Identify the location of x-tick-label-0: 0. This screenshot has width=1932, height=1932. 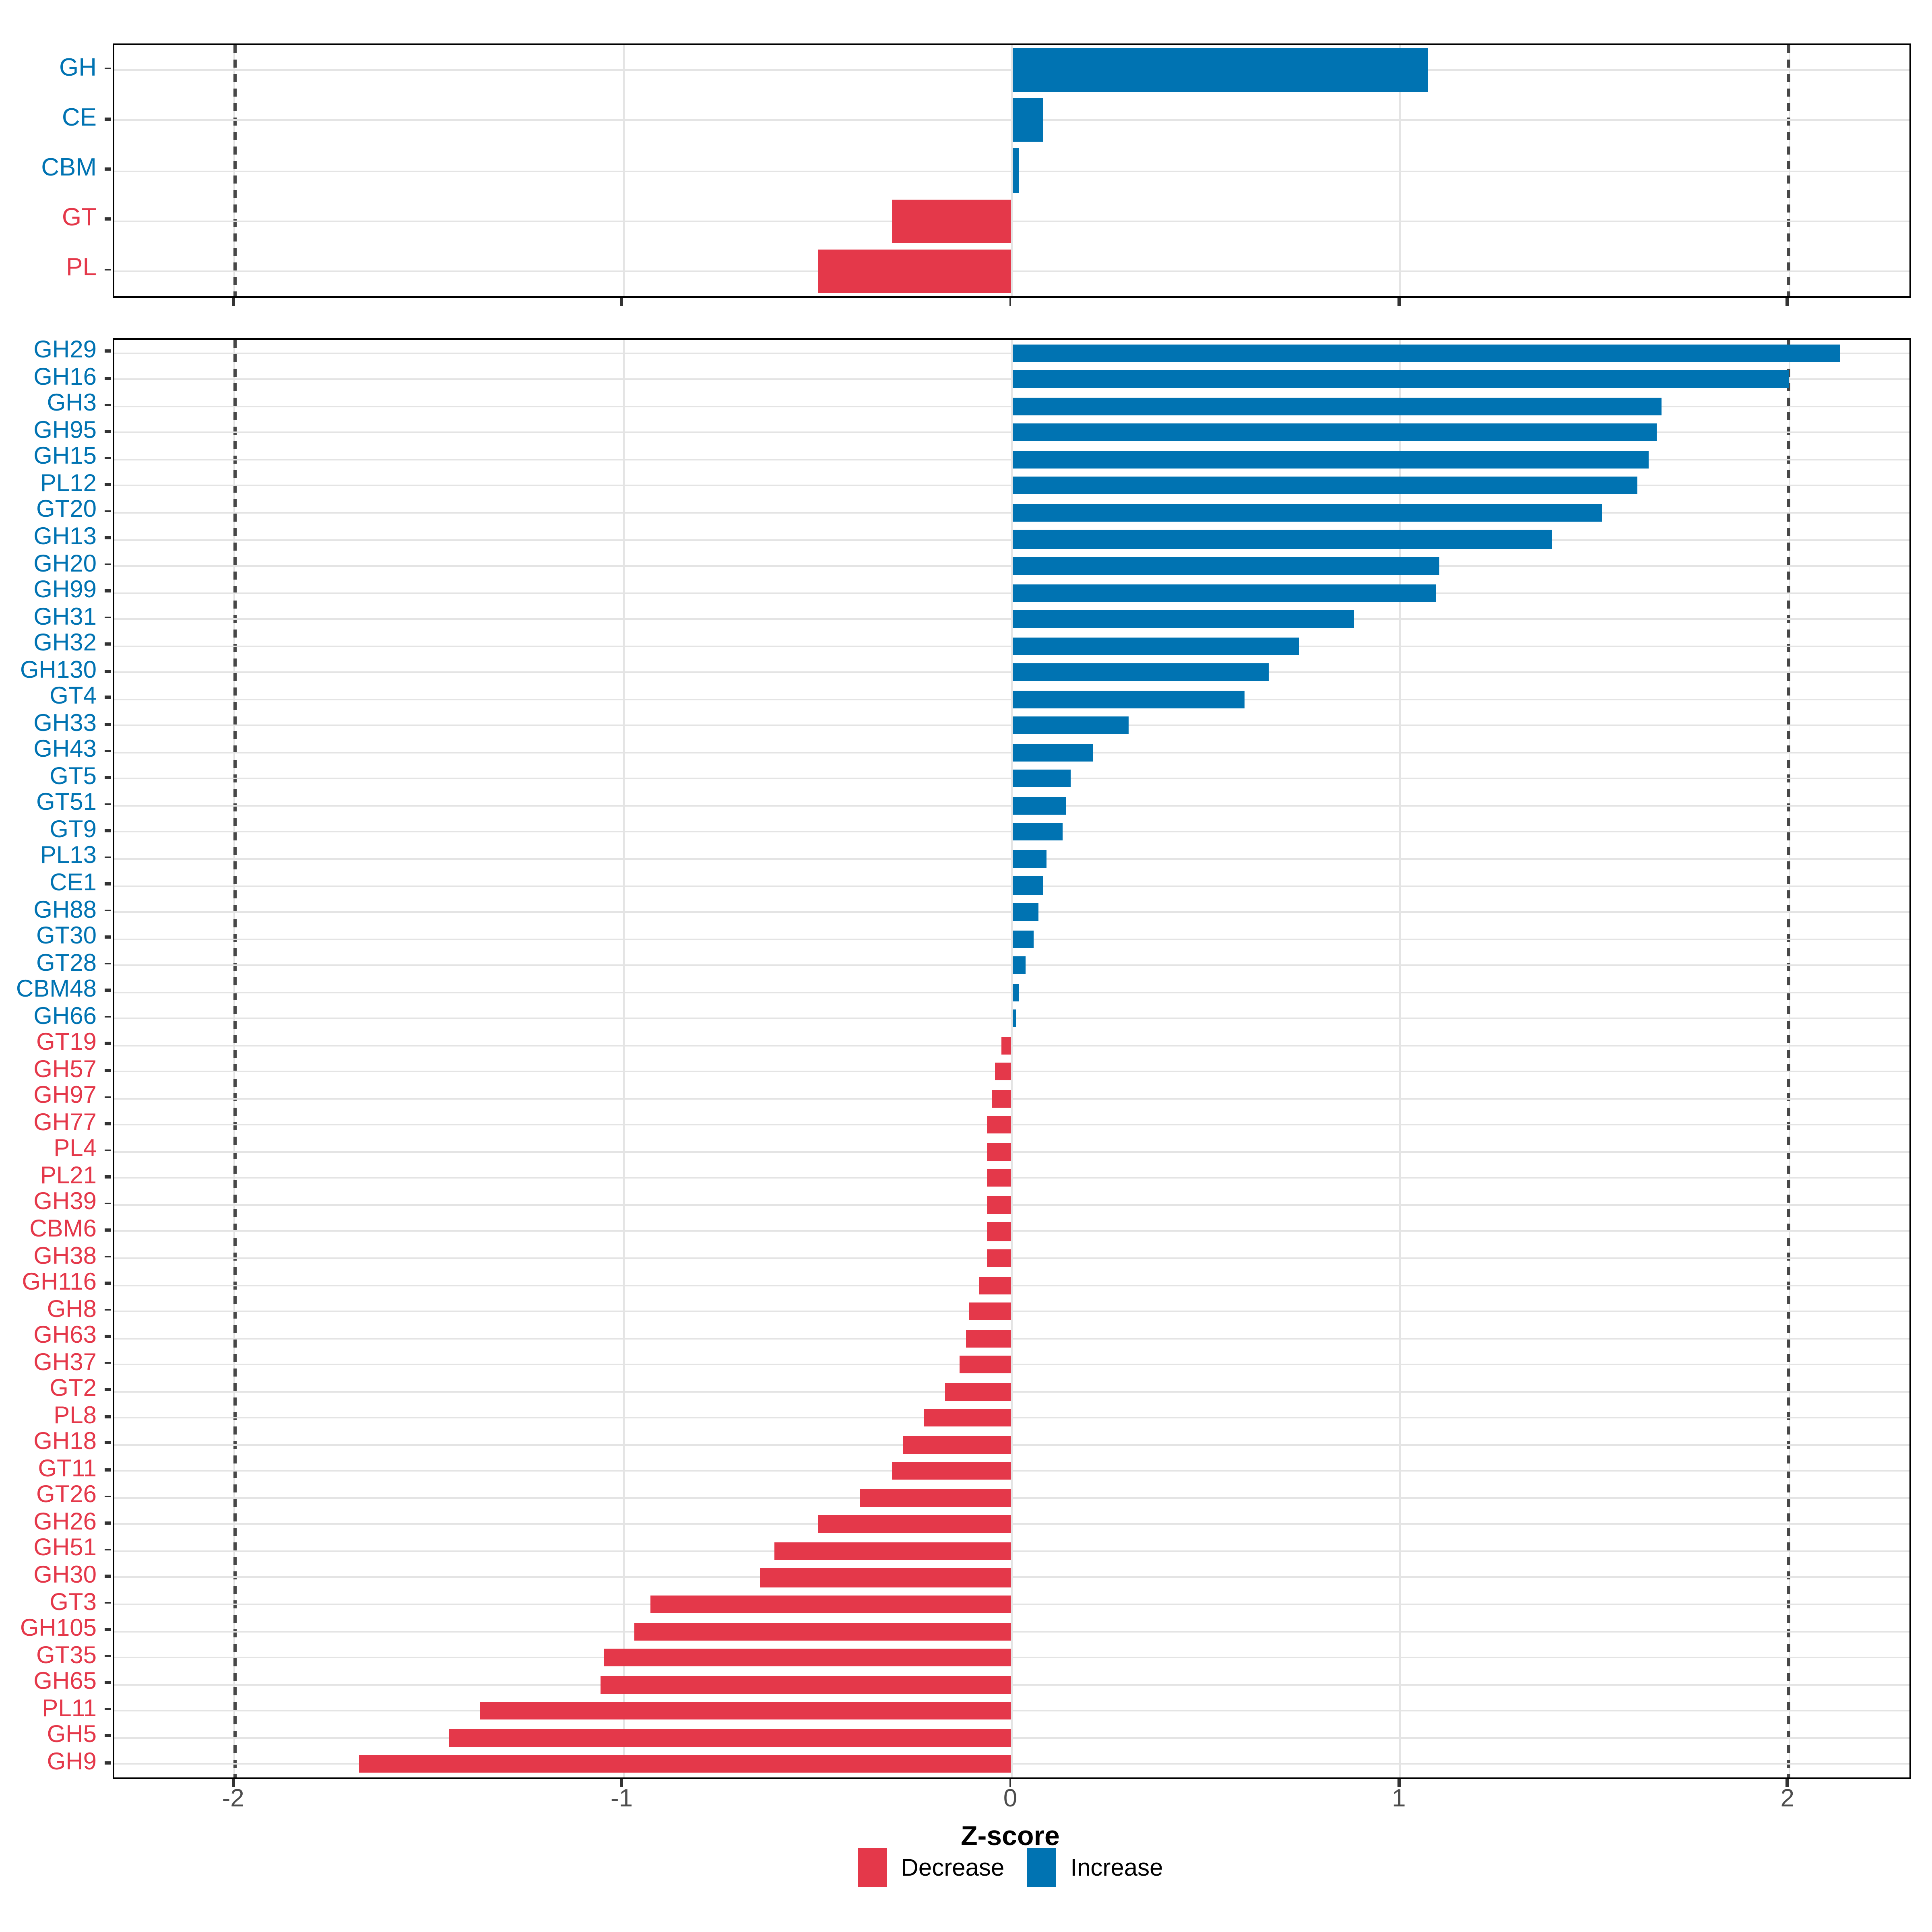
(1010, 1799).